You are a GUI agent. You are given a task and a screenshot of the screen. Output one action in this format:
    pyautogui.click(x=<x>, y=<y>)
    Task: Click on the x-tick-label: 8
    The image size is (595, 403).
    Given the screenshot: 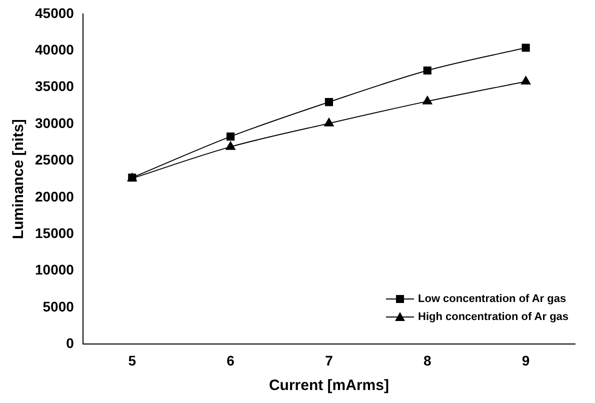 What is the action you would take?
    pyautogui.click(x=427, y=360)
    